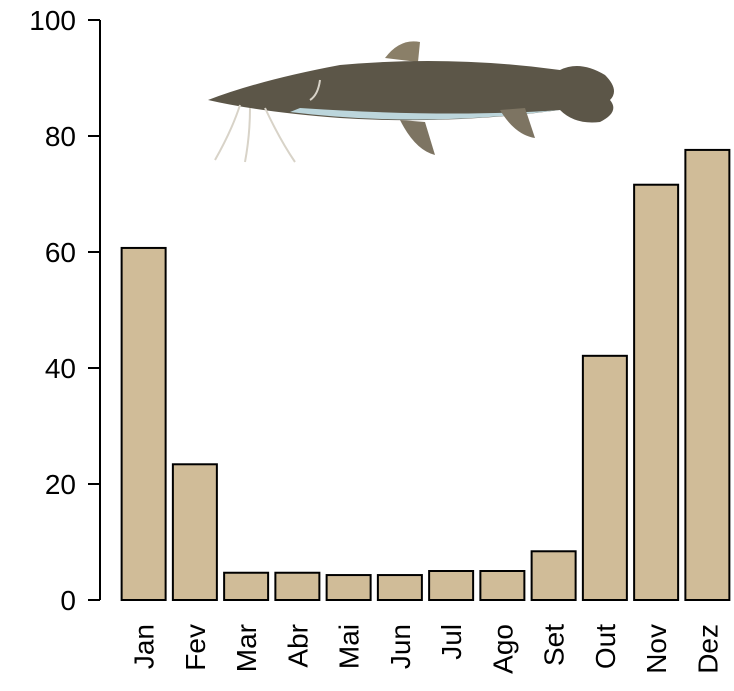 This screenshot has height=691, width=734. I want to click on x-tick-label: Mar, so click(246, 648).